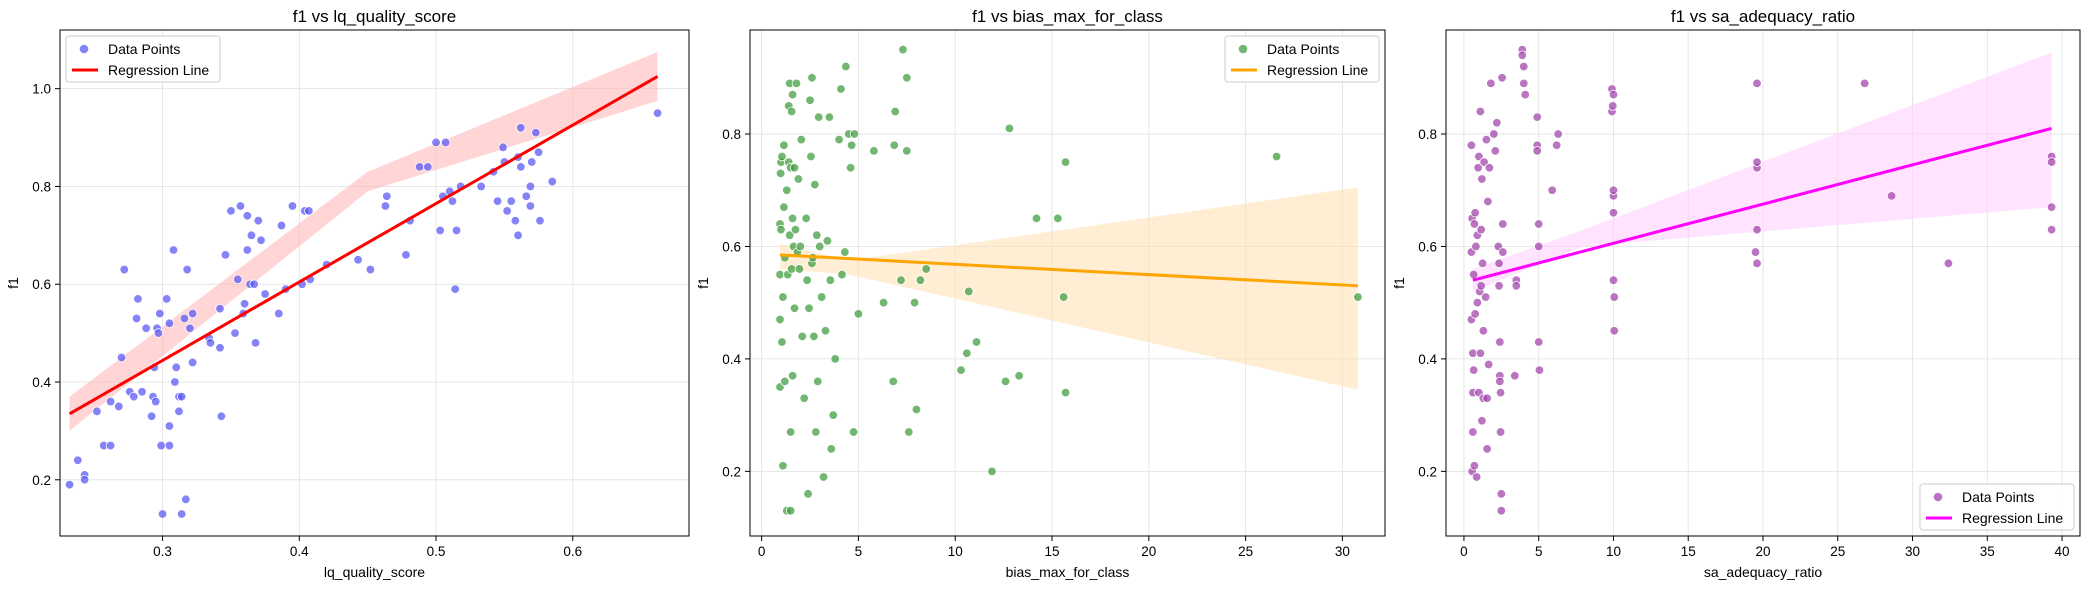 This screenshot has height=590, width=2090. What do you see at coordinates (1613, 551) in the screenshot?
I see `x-tick-label: 10` at bounding box center [1613, 551].